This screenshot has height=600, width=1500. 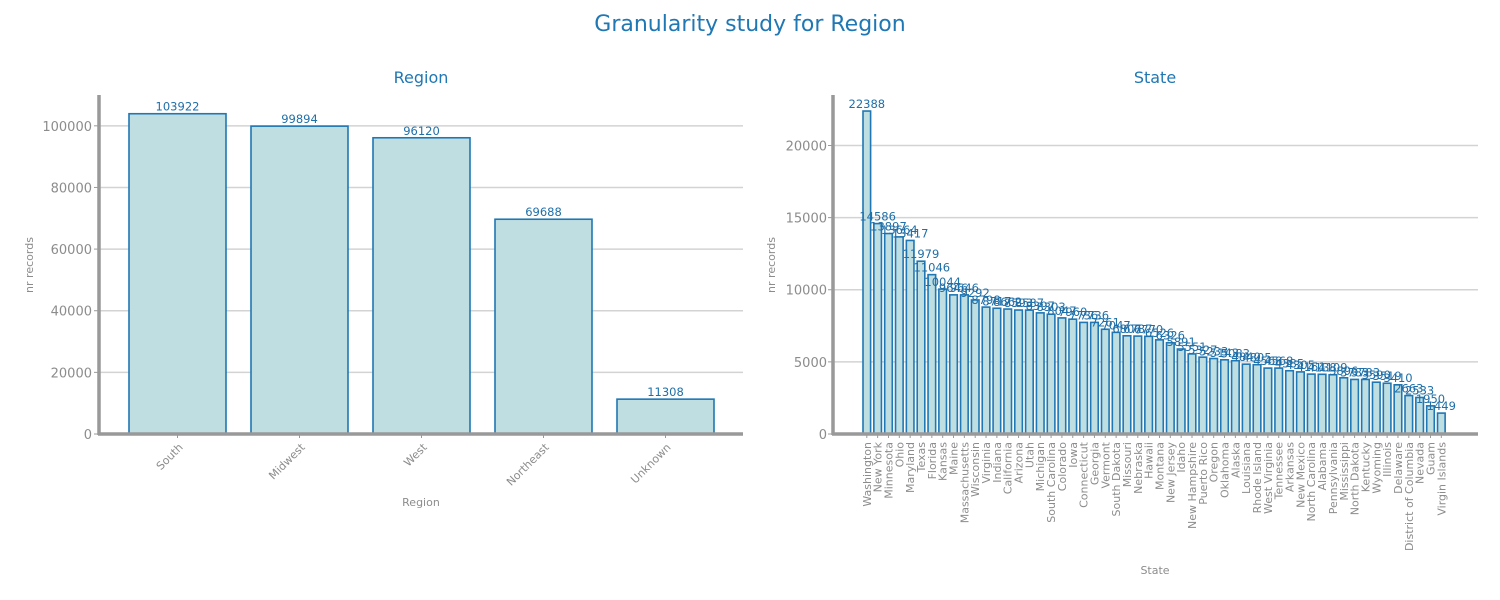 What do you see at coordinates (749, 24) in the screenshot?
I see `figure-title: Granularity study for Region` at bounding box center [749, 24].